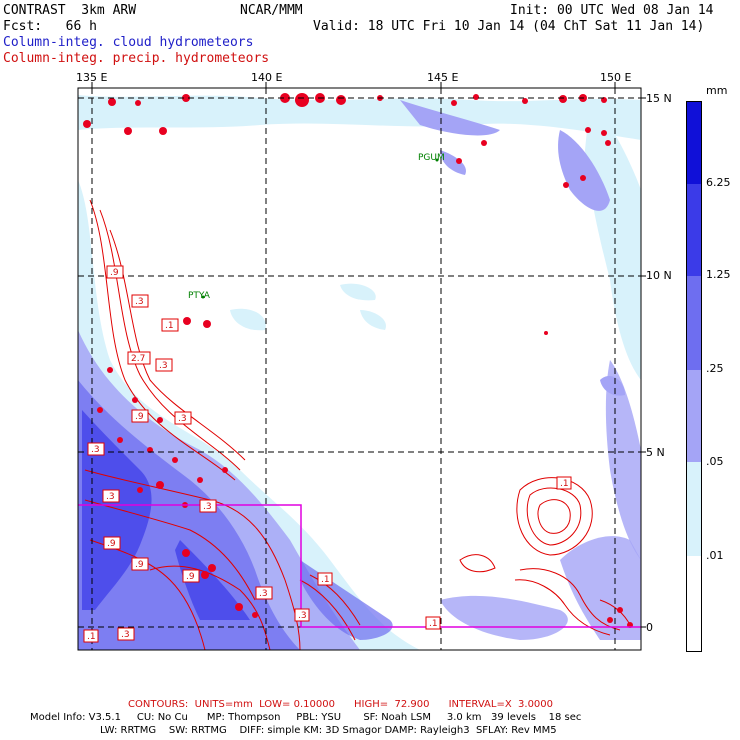 This screenshot has height=740, width=740. Describe the element at coordinates (271, 10) in the screenshot. I see `center-title: NCAR/MMM` at that location.